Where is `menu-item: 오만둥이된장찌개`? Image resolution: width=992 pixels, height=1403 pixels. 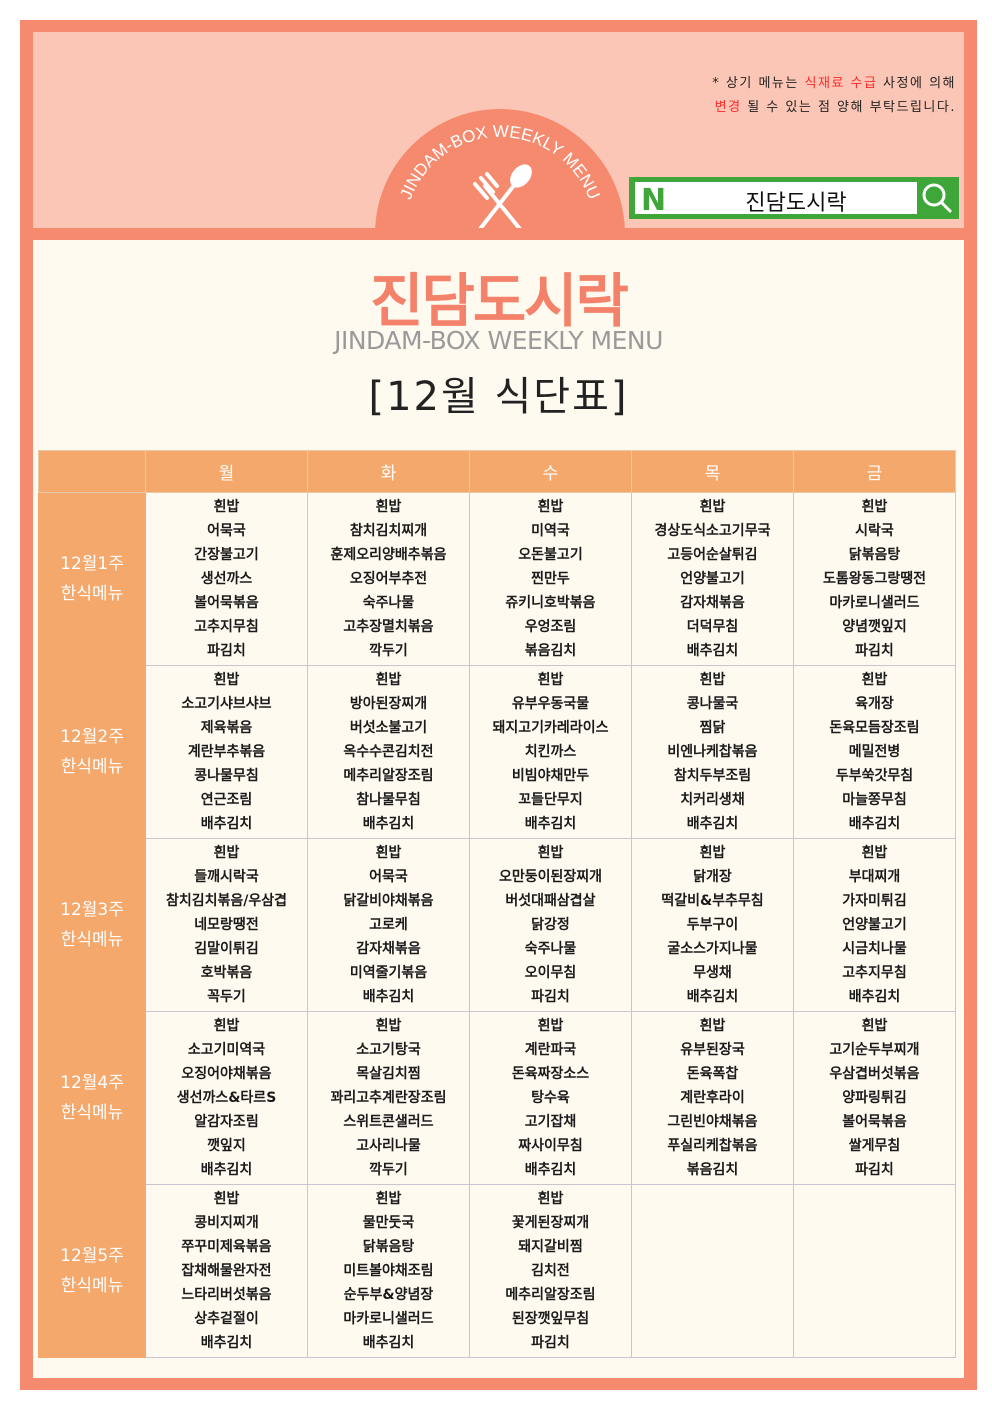 menu-item: 오만둥이된장찌개 is located at coordinates (550, 877).